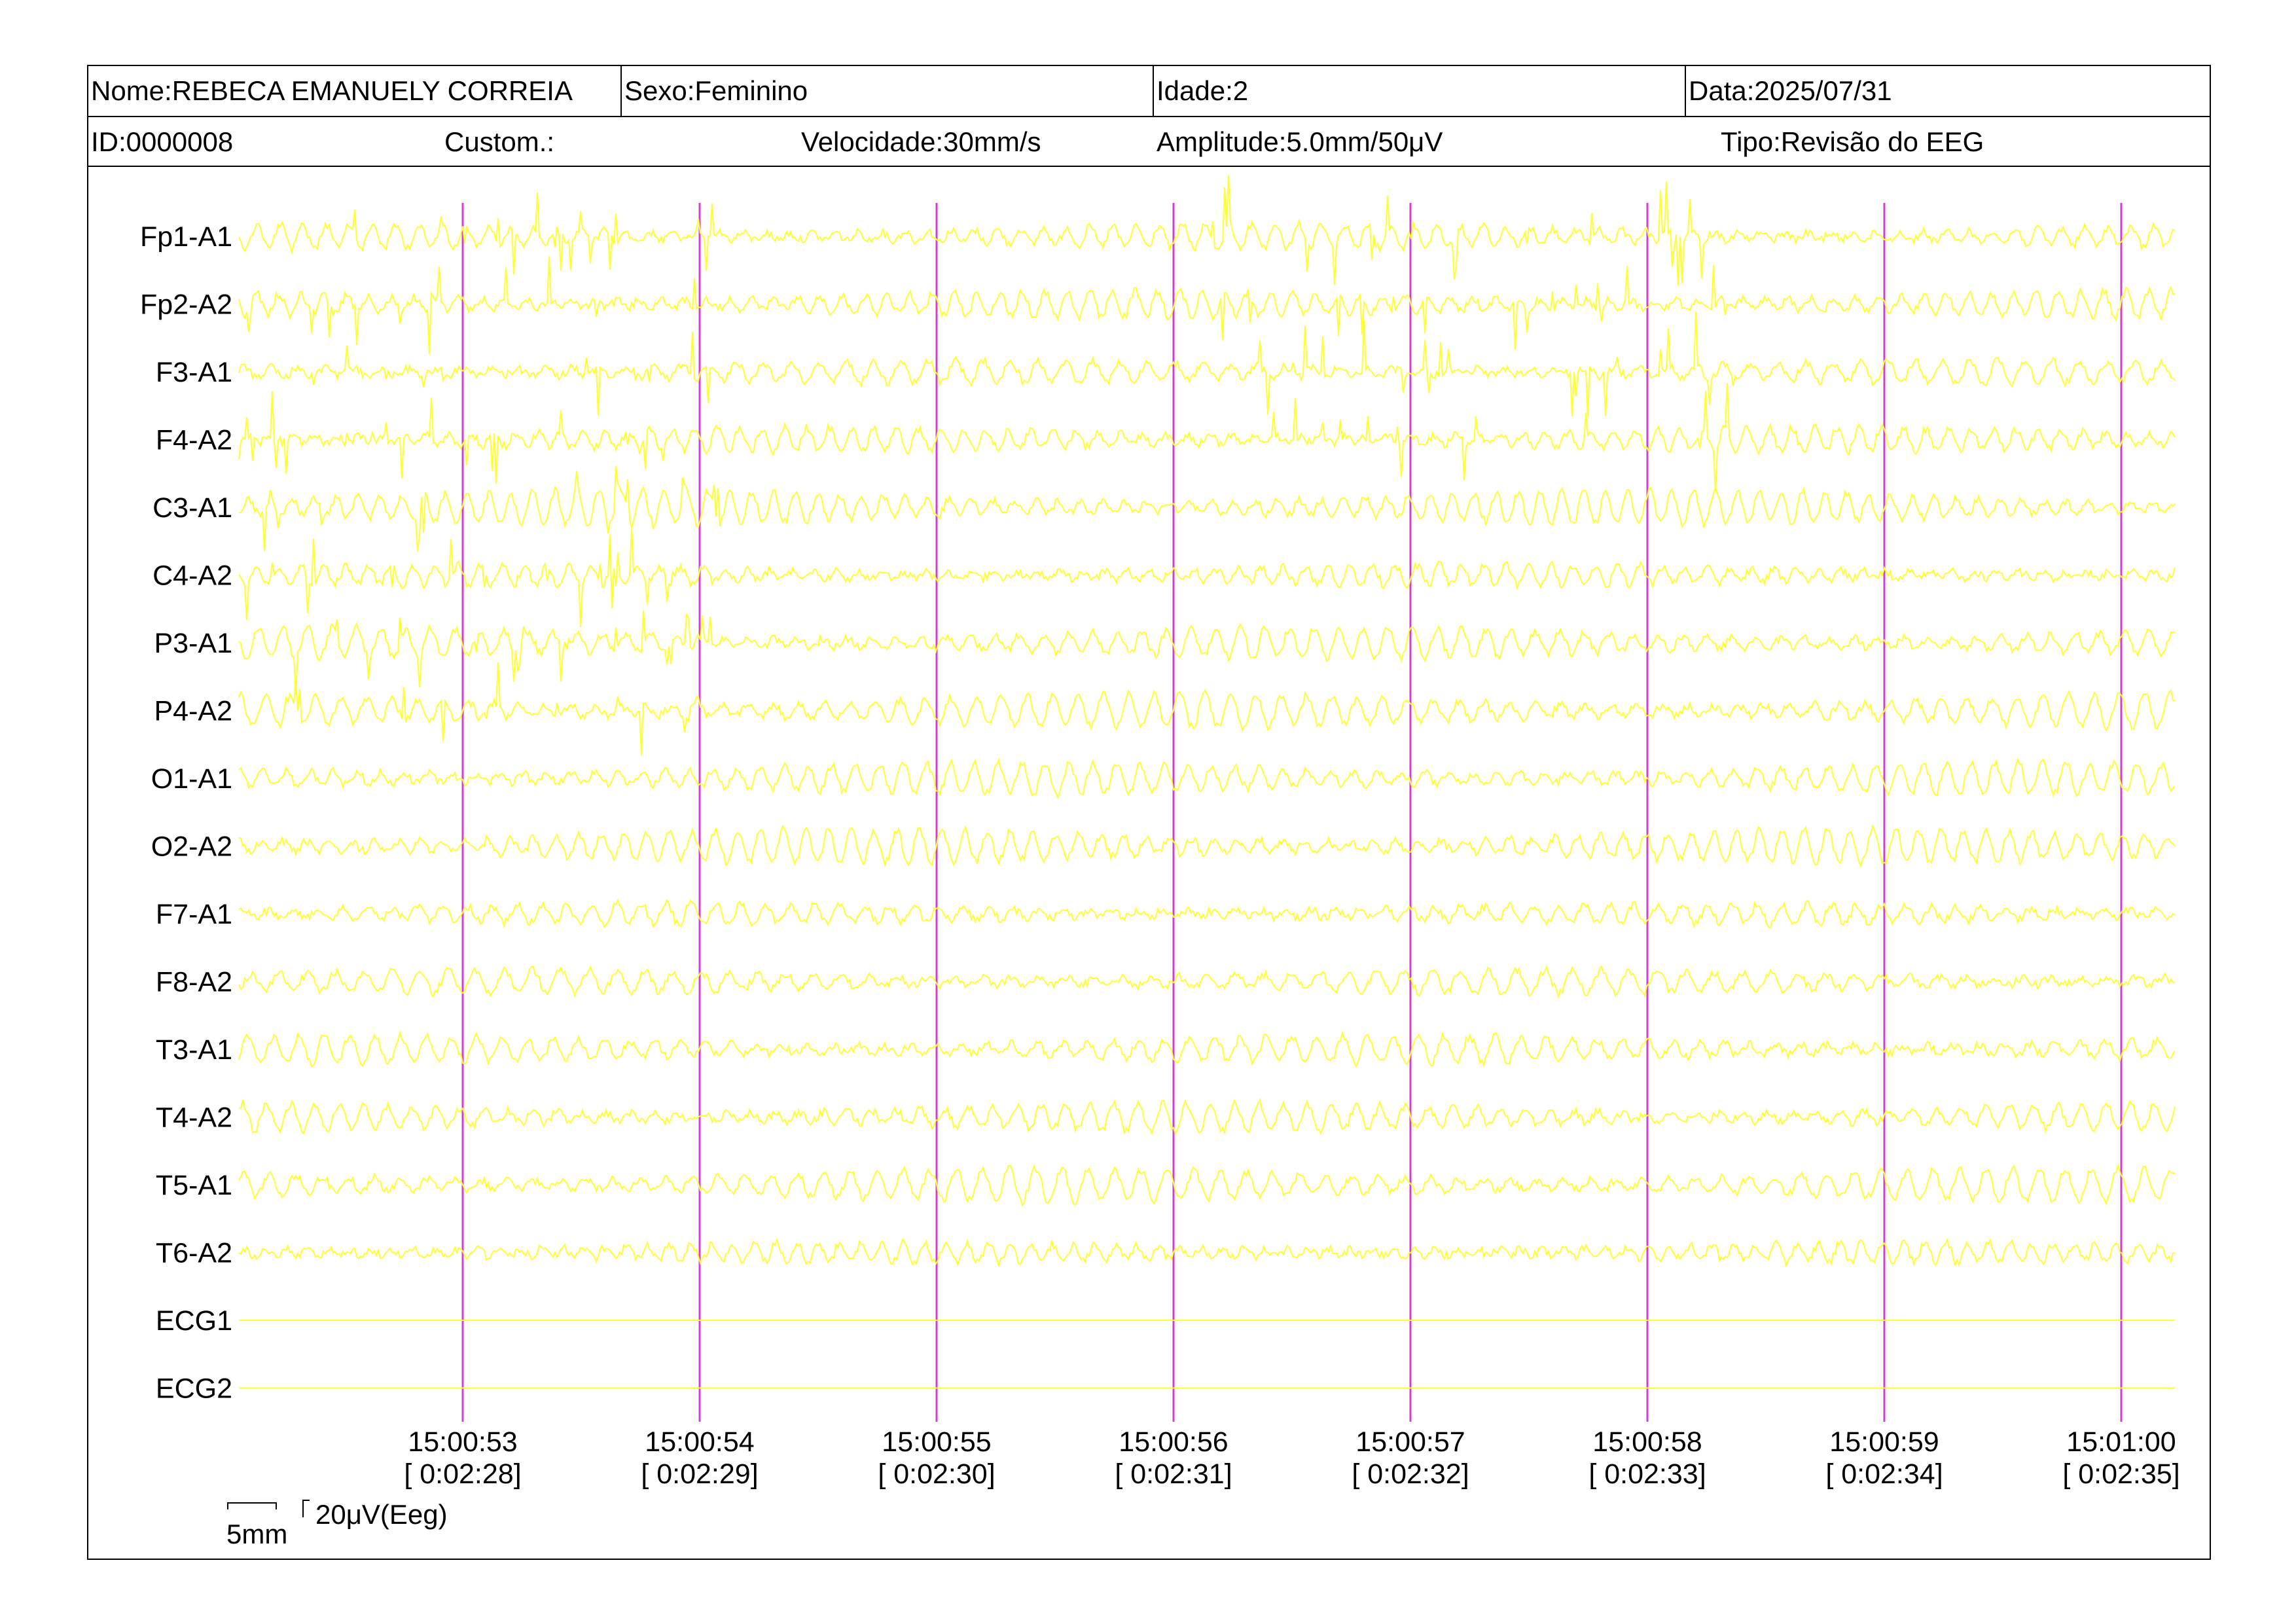 This screenshot has width=2296, height=1624. Describe the element at coordinates (1852, 141) in the screenshot. I see `review-type: Tipo:Revisão do EEG` at that location.